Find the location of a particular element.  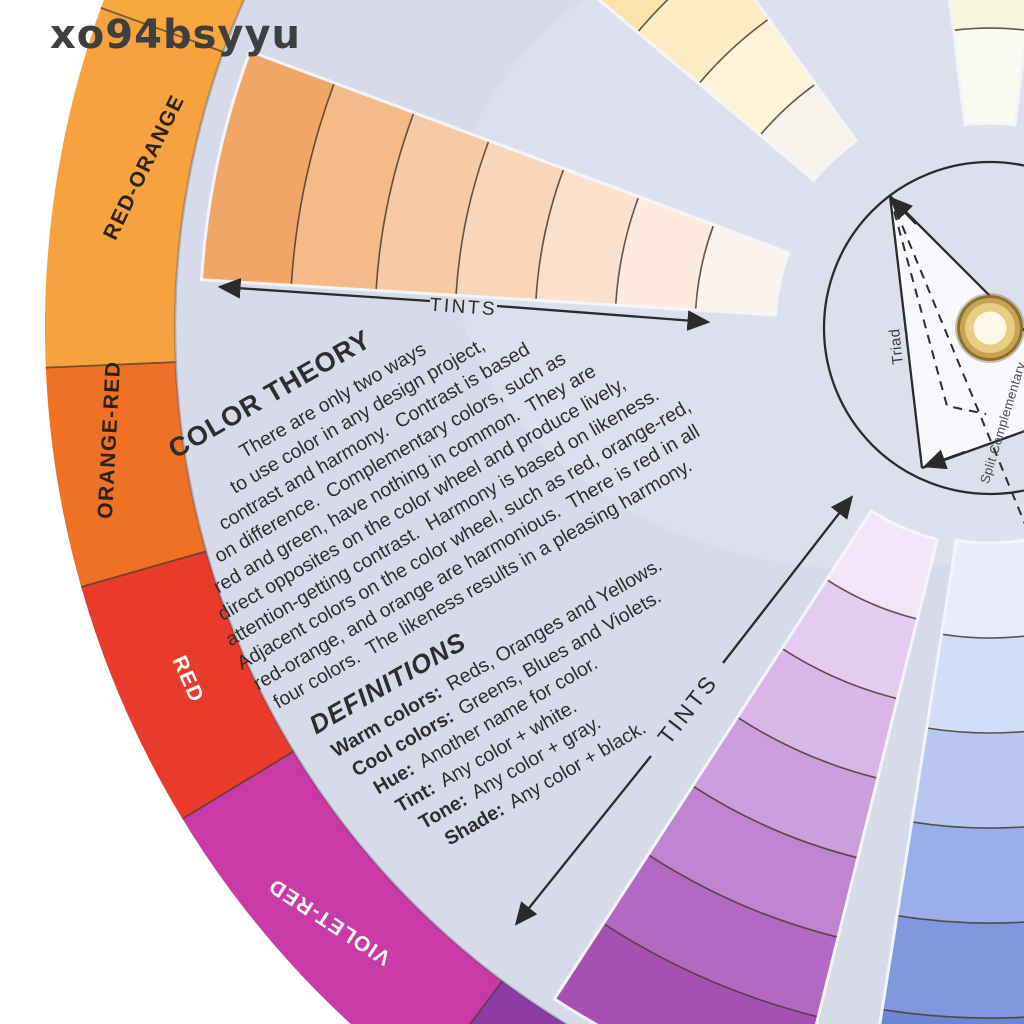

triad-label: Triad is located at coordinates (896, 347).